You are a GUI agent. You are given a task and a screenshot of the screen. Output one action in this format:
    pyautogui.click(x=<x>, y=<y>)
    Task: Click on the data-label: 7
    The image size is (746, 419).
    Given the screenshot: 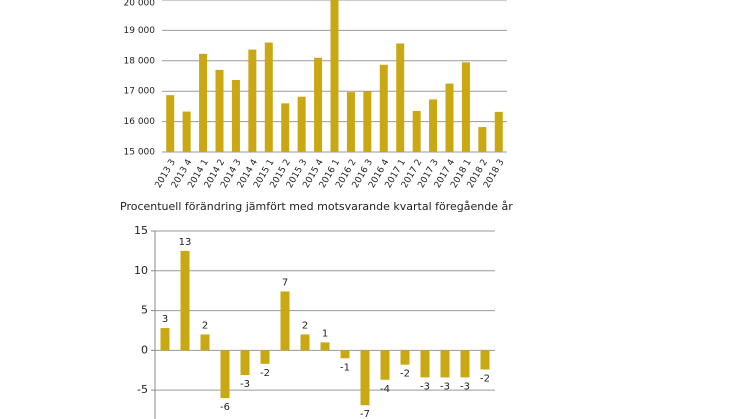 What is the action you would take?
    pyautogui.click(x=285, y=282)
    